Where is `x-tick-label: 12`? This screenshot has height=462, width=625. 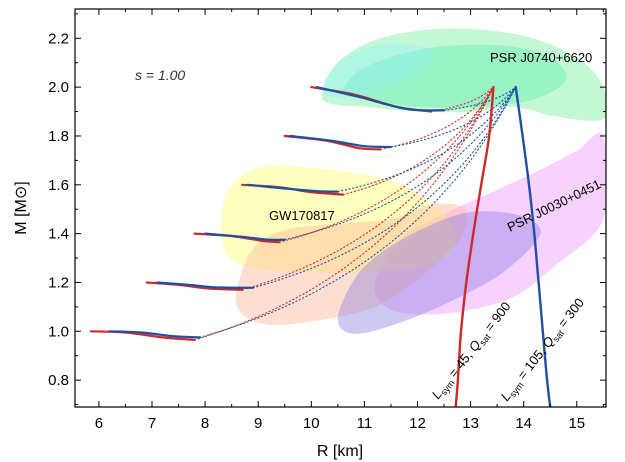 x-tick-label: 12 is located at coordinates (417, 423).